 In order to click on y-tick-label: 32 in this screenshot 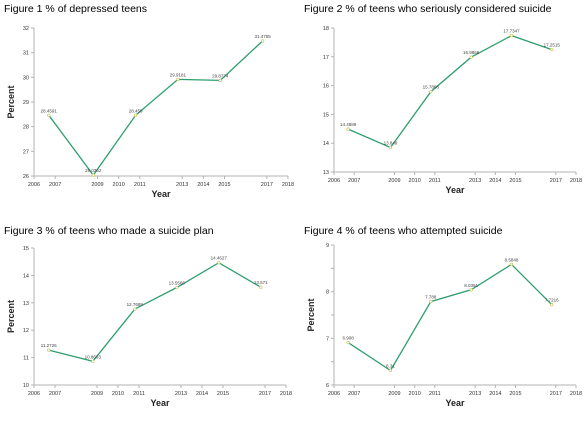, I will do `click(26, 29)`.